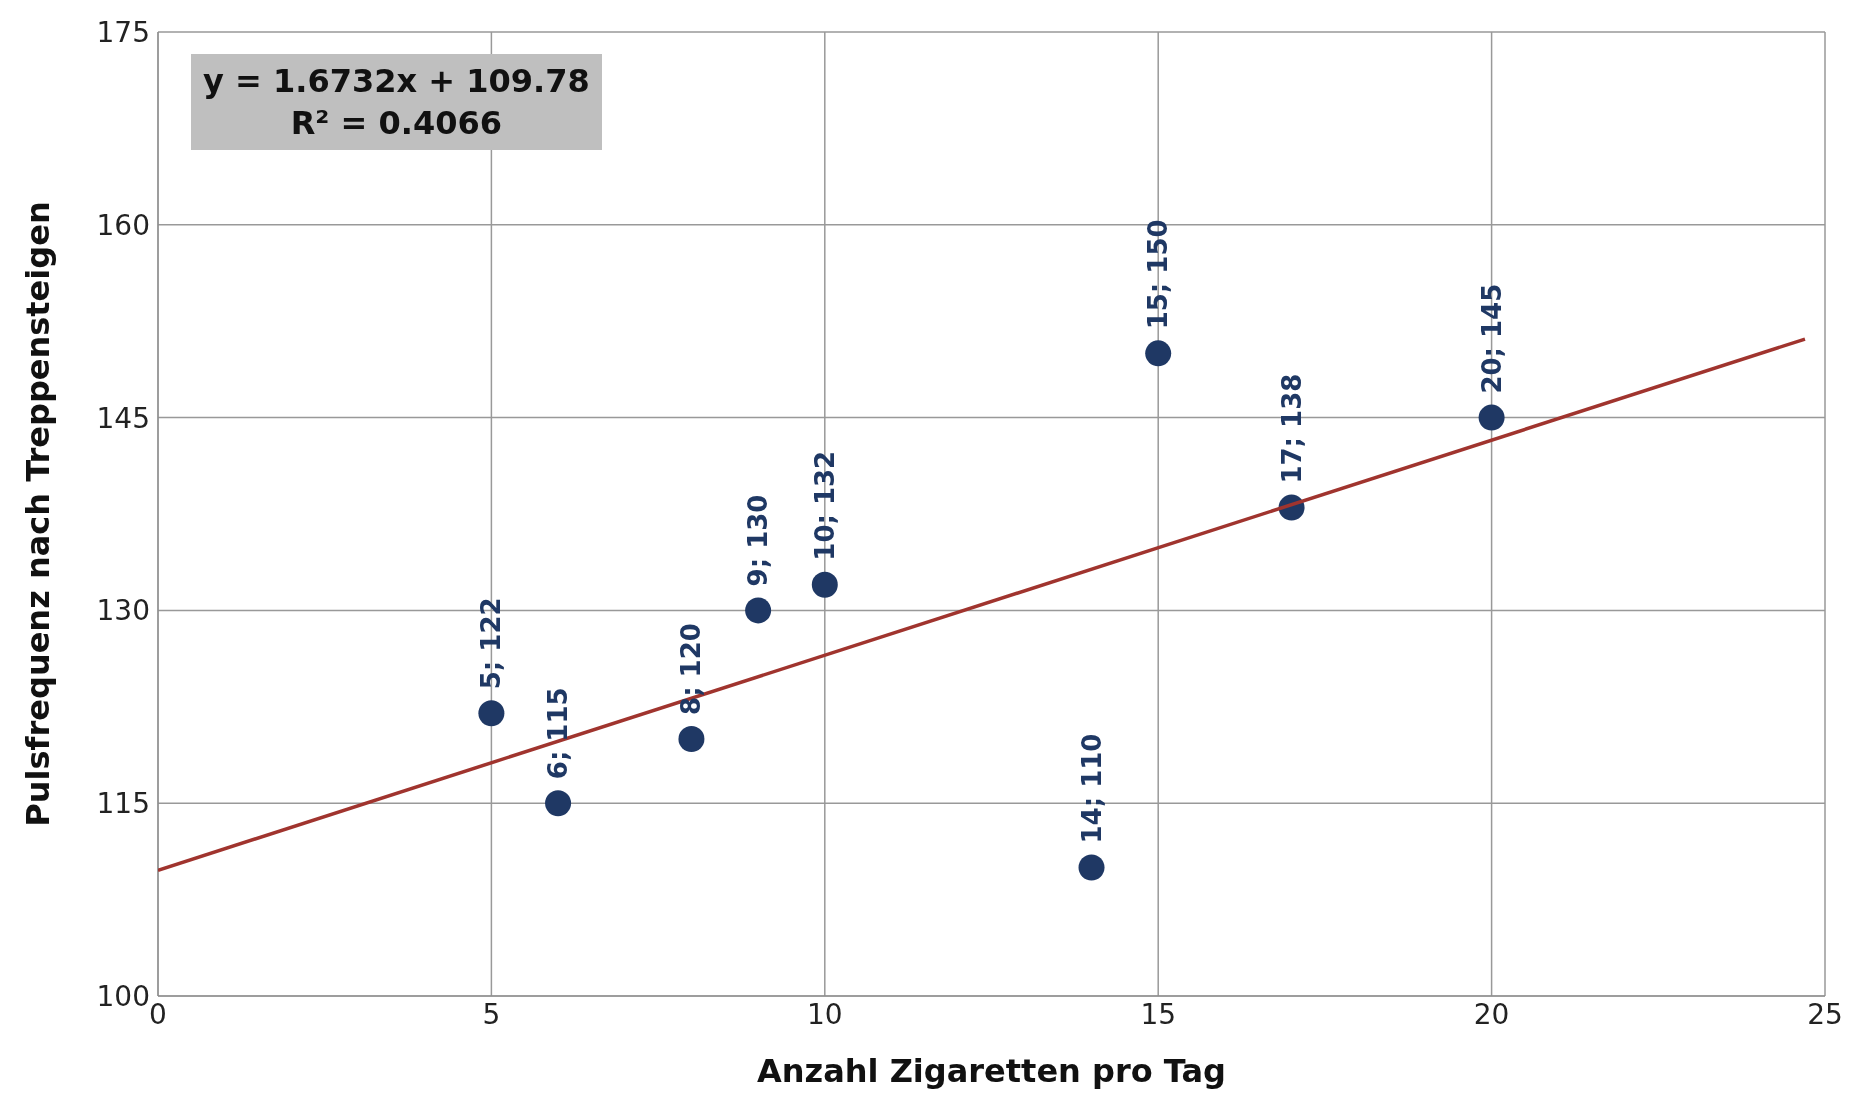 The width and height of the screenshot is (1873, 1114). Describe the element at coordinates (396, 123) in the screenshot. I see `annotation: R² = 0.4066` at that location.